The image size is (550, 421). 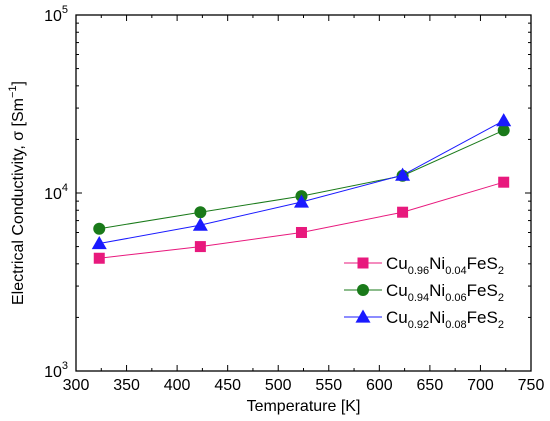 I want to click on x-tick-label: 500, so click(x=278, y=385).